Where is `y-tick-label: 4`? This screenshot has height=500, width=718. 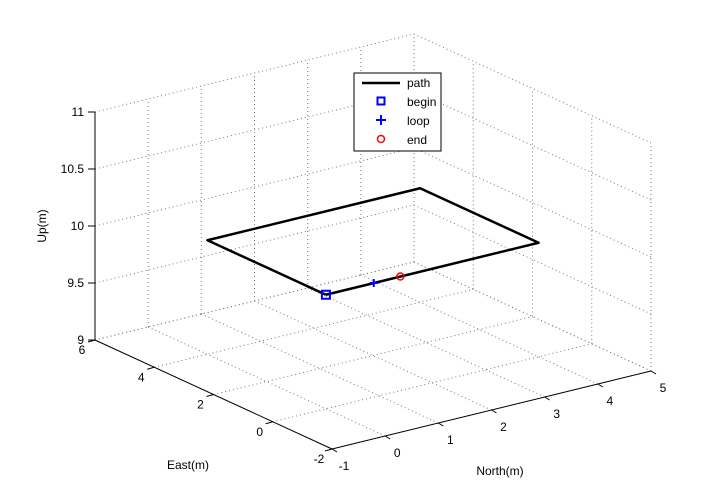
y-tick-label: 4 is located at coordinates (141, 377).